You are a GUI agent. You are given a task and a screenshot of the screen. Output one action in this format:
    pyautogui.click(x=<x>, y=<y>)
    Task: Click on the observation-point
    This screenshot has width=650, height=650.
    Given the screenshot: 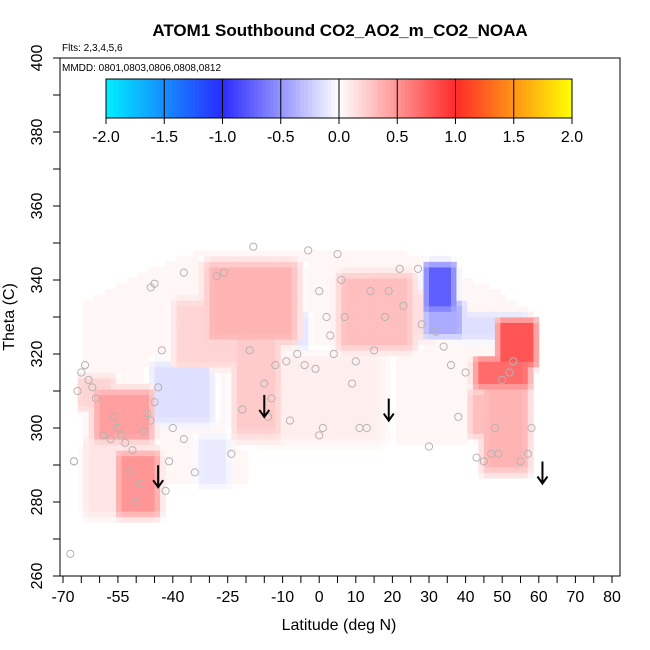 What is the action you would take?
    pyautogui.click(x=418, y=268)
    